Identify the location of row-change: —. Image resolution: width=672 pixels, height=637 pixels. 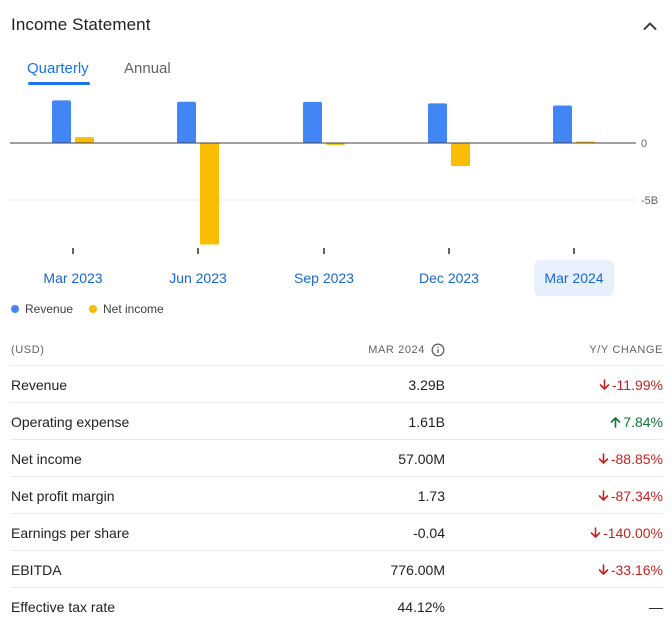
(656, 607).